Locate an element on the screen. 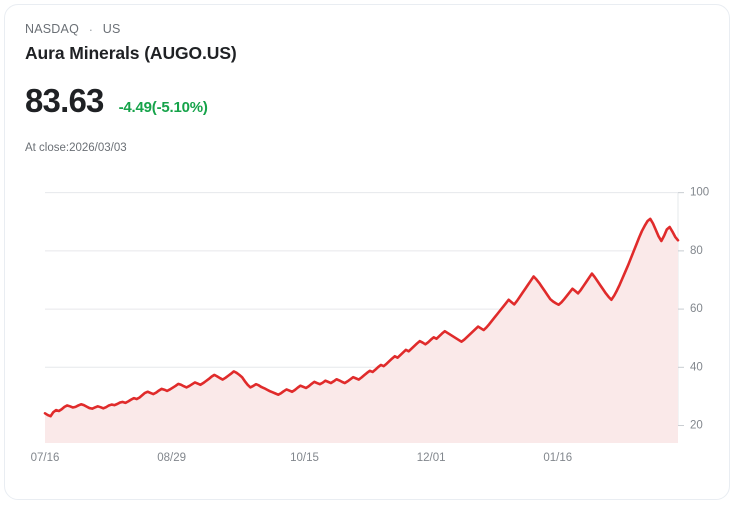 The width and height of the screenshot is (736, 508). x-axis-label: 08/29 is located at coordinates (171, 458).